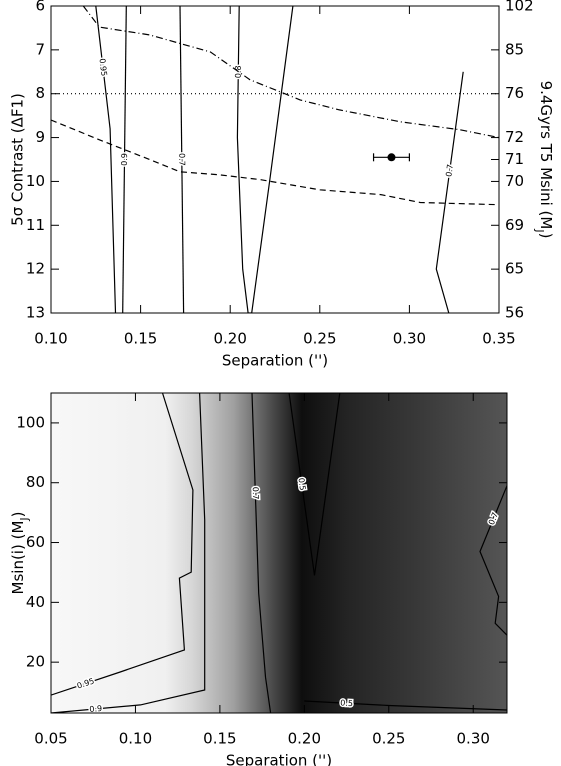 This screenshot has width=561, height=766. What do you see at coordinates (40, 93) in the screenshot?
I see `y-tick-label: 8` at bounding box center [40, 93].